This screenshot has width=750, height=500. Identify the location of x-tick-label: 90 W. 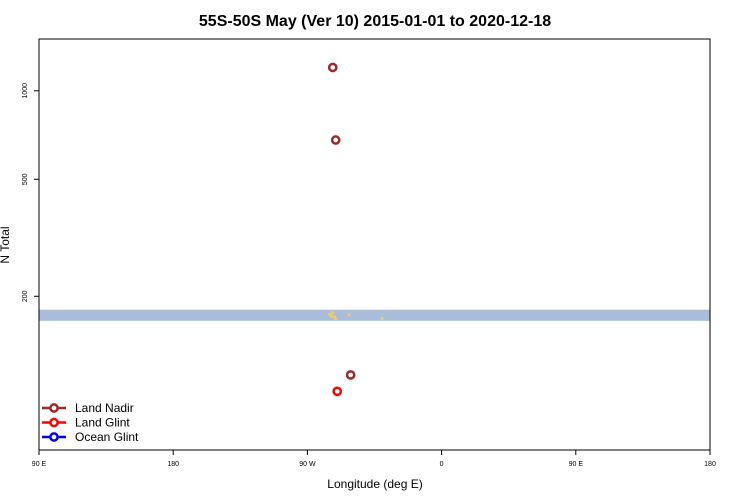
(307, 464).